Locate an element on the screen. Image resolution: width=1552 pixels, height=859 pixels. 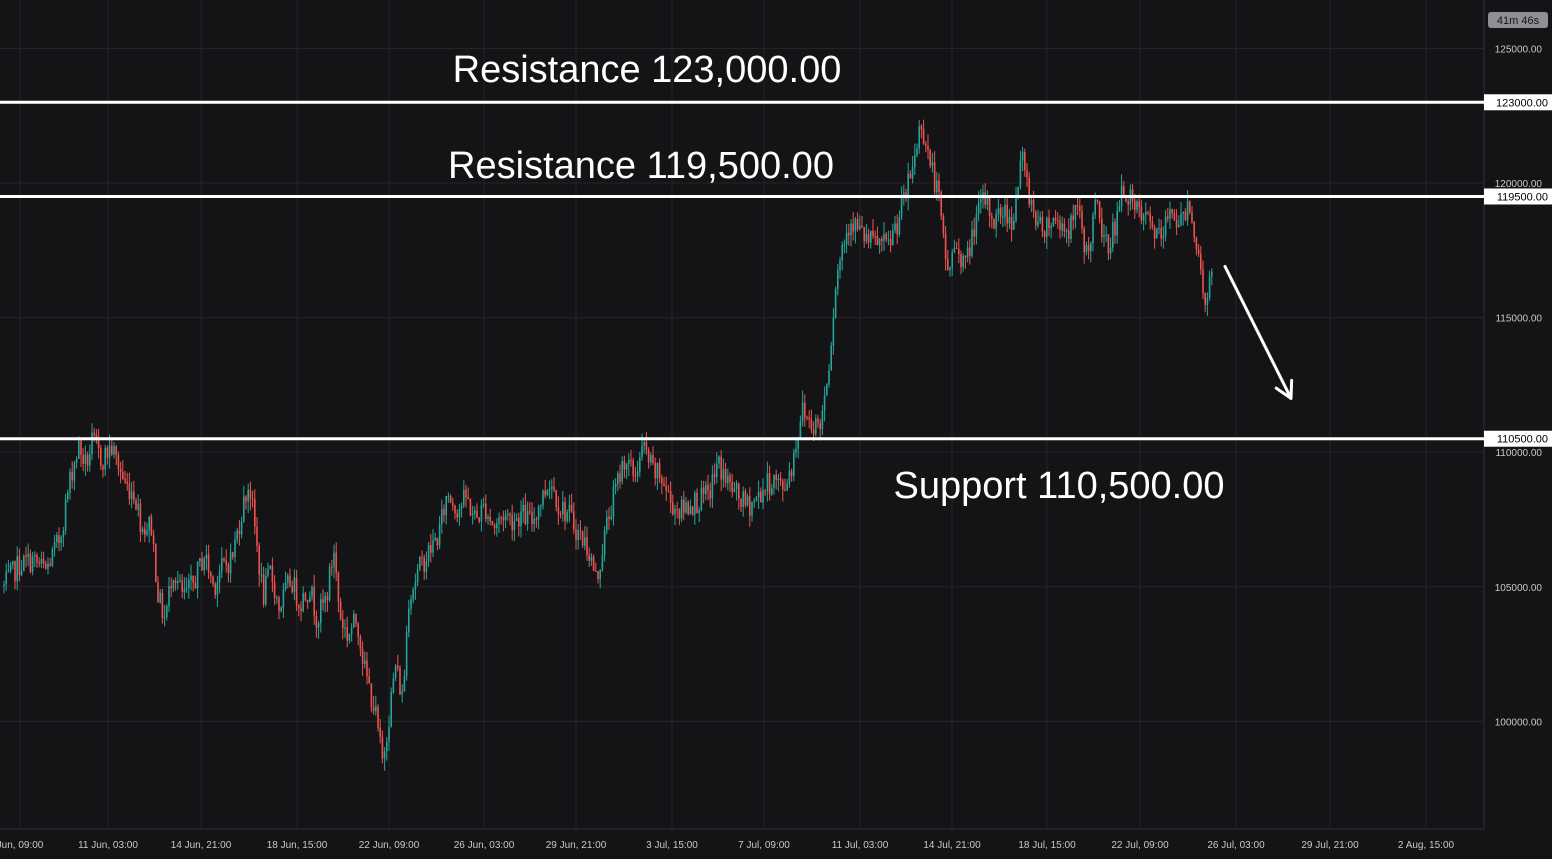
x-tick-label: 29 Jun, 21:00 is located at coordinates (576, 845).